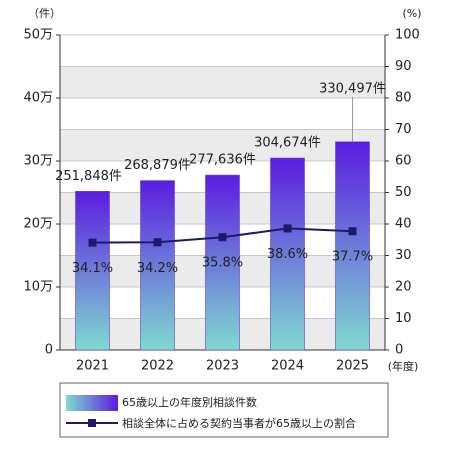 The height and width of the screenshot is (450, 450). Describe the element at coordinates (157, 366) in the screenshot. I see `x-tick-label: 2022` at that location.